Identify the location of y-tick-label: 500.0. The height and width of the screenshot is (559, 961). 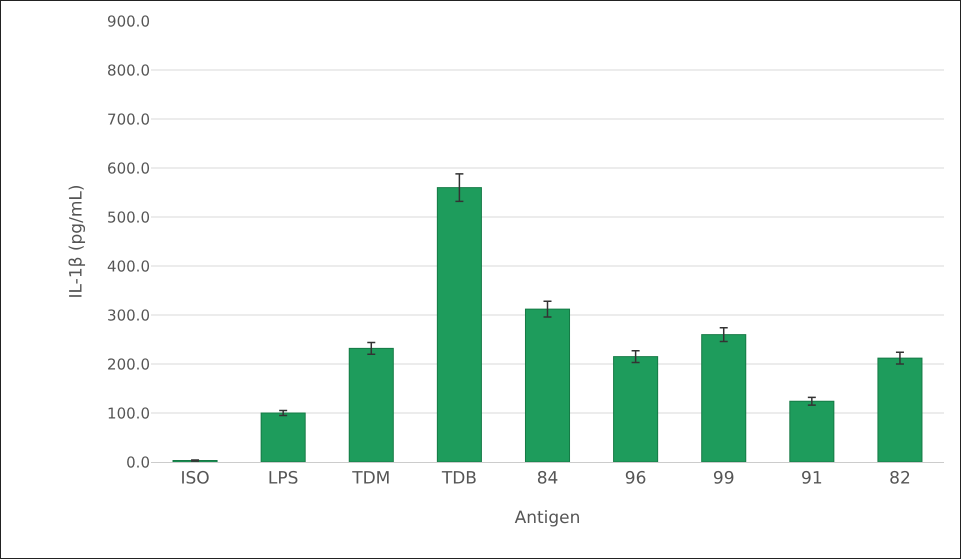
(128, 217).